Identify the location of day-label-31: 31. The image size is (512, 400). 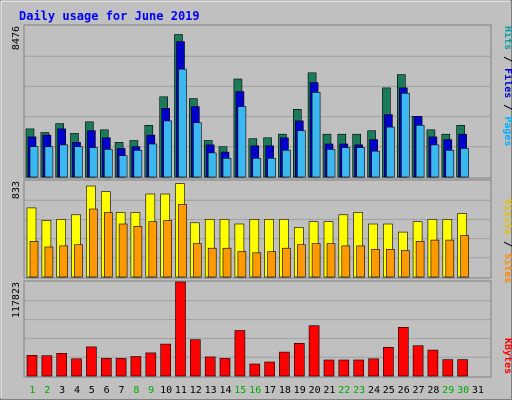
(478, 390).